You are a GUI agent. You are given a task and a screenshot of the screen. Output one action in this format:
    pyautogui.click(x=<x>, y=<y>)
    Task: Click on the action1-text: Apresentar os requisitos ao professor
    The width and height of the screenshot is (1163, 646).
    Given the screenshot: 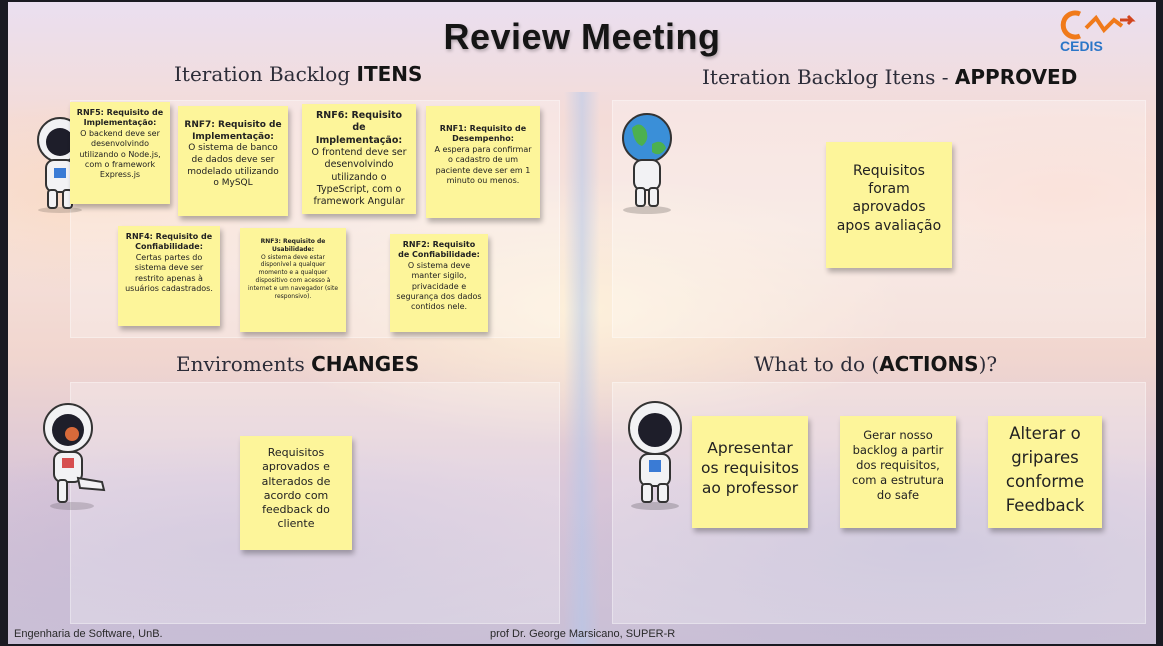 What is the action you would take?
    pyautogui.click(x=750, y=468)
    